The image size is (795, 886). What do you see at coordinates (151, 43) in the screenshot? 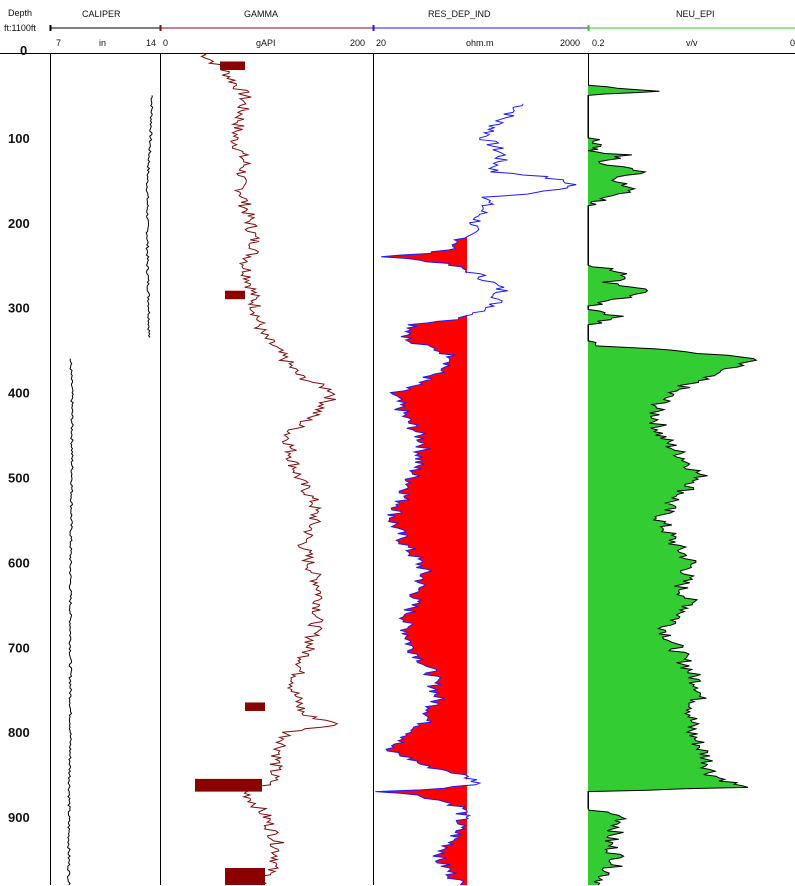
I see `caliper-max-label: 14` at bounding box center [151, 43].